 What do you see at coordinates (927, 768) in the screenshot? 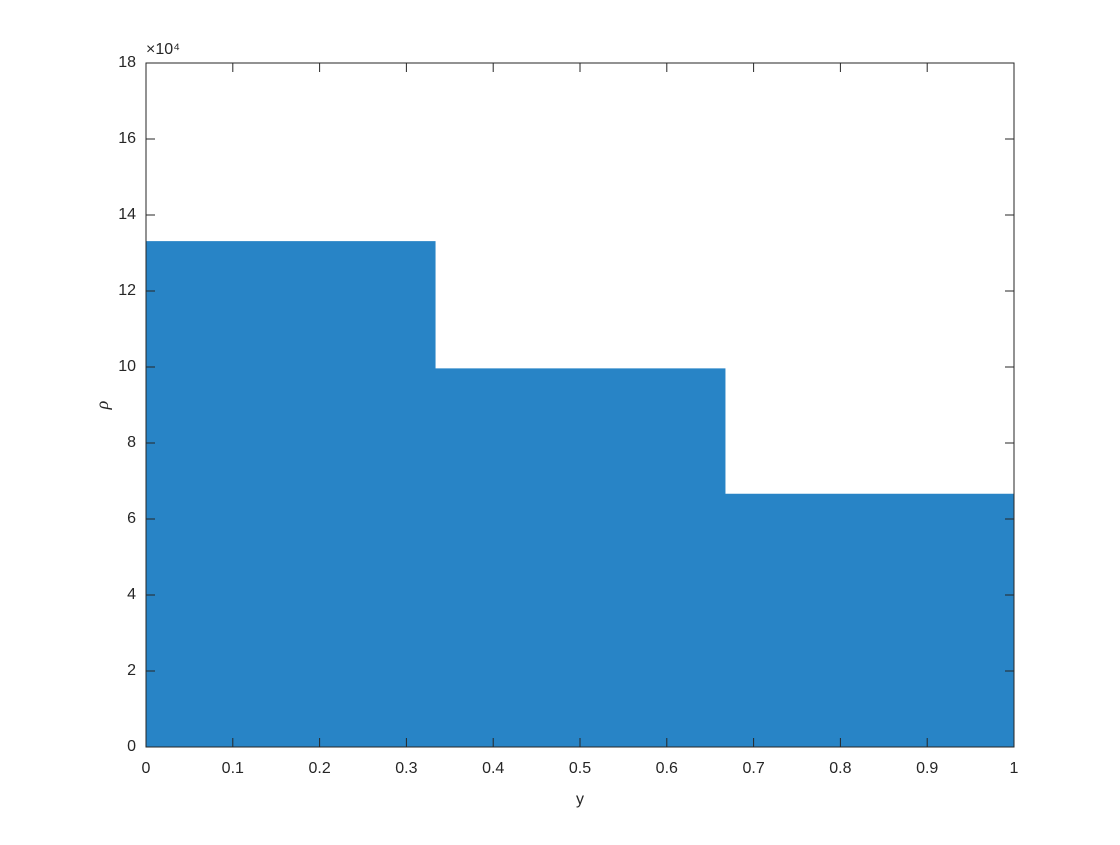
I see `x-tick-label: 0.9` at bounding box center [927, 768].